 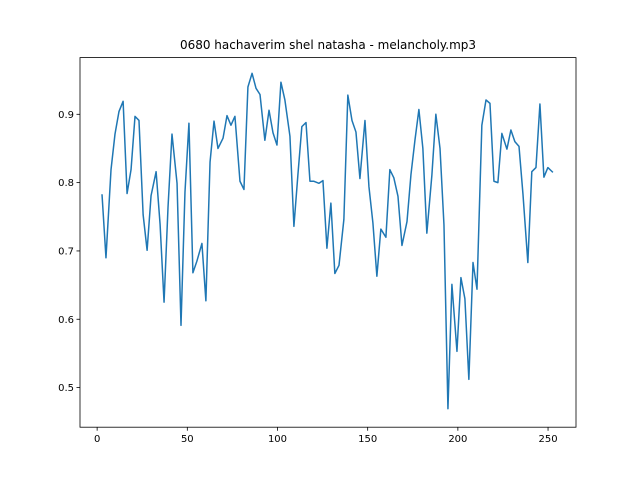 What do you see at coordinates (457, 439) in the screenshot?
I see `x-tick-label: 200` at bounding box center [457, 439].